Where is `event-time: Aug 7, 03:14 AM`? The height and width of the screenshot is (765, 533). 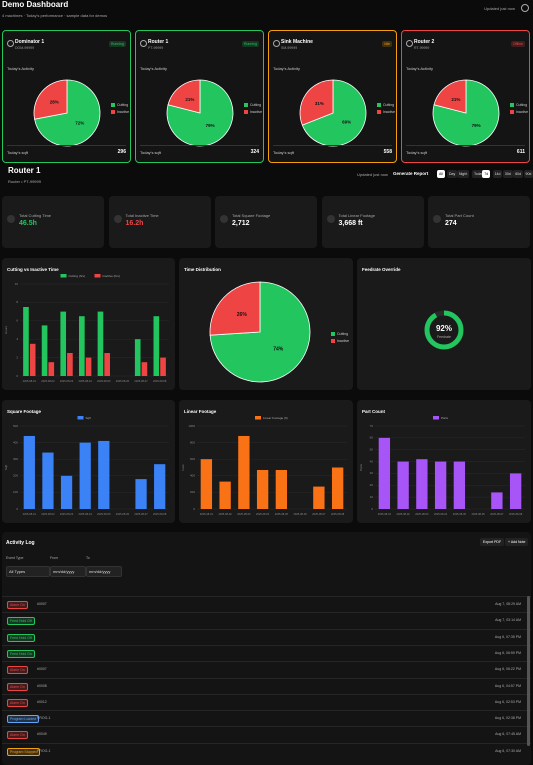
event-time: Aug 7, 03:14 AM is located at coordinates (508, 620).